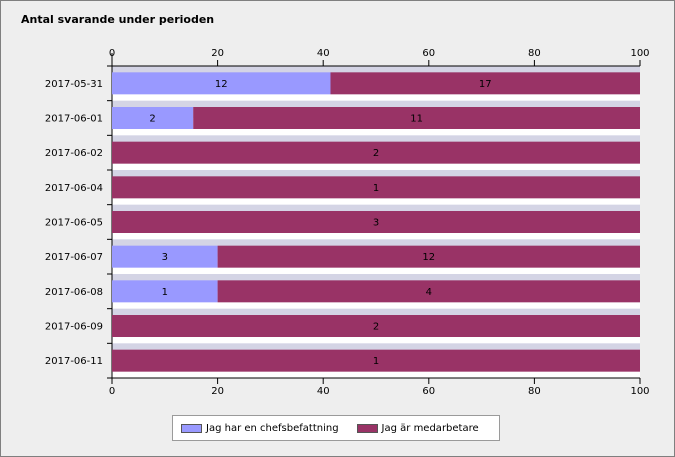  What do you see at coordinates (217, 53) in the screenshot?
I see `x-tick-label-top: 20` at bounding box center [217, 53].